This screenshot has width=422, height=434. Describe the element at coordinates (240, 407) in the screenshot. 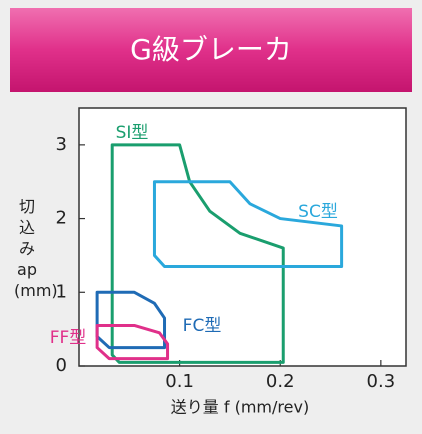

I see `x-axis-label: 送り量 f (mm/rev)` at that location.